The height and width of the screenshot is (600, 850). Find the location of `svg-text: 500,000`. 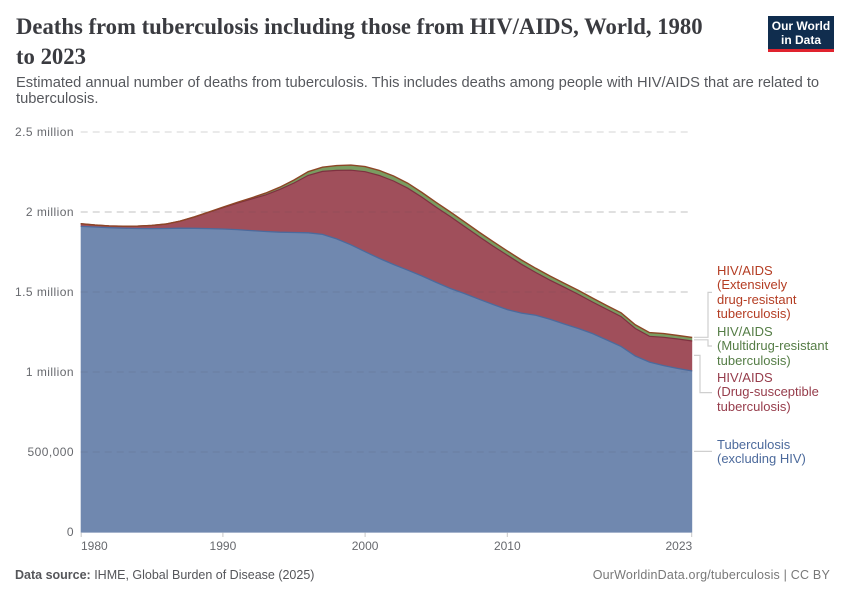

svg-text: 500,000 is located at coordinates (50, 452).